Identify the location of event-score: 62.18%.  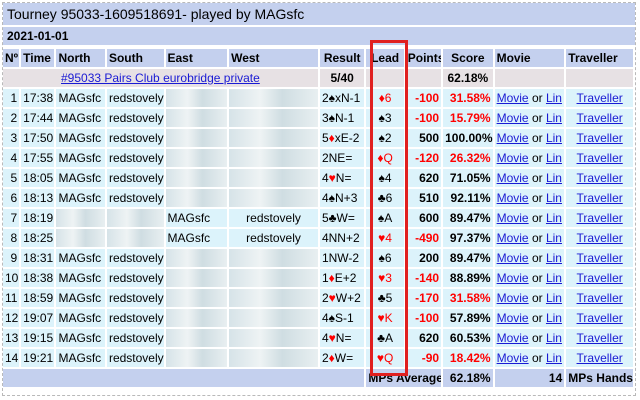
(468, 78).